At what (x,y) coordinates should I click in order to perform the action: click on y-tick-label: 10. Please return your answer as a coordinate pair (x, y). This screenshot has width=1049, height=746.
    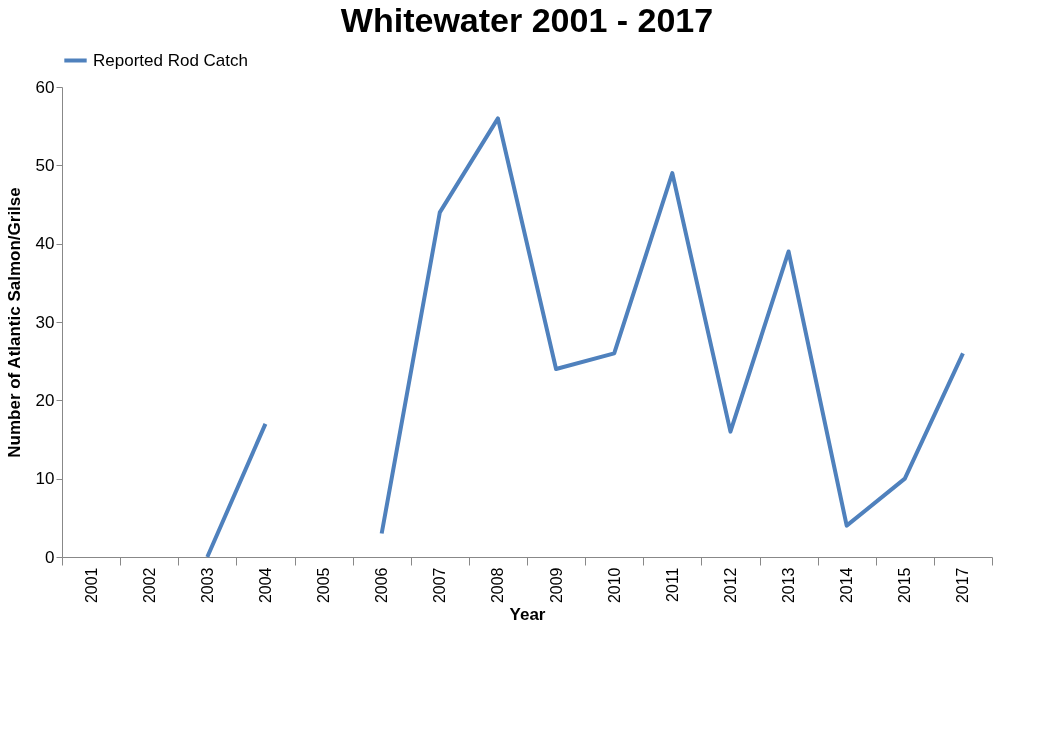
    Looking at the image, I should click on (45, 479).